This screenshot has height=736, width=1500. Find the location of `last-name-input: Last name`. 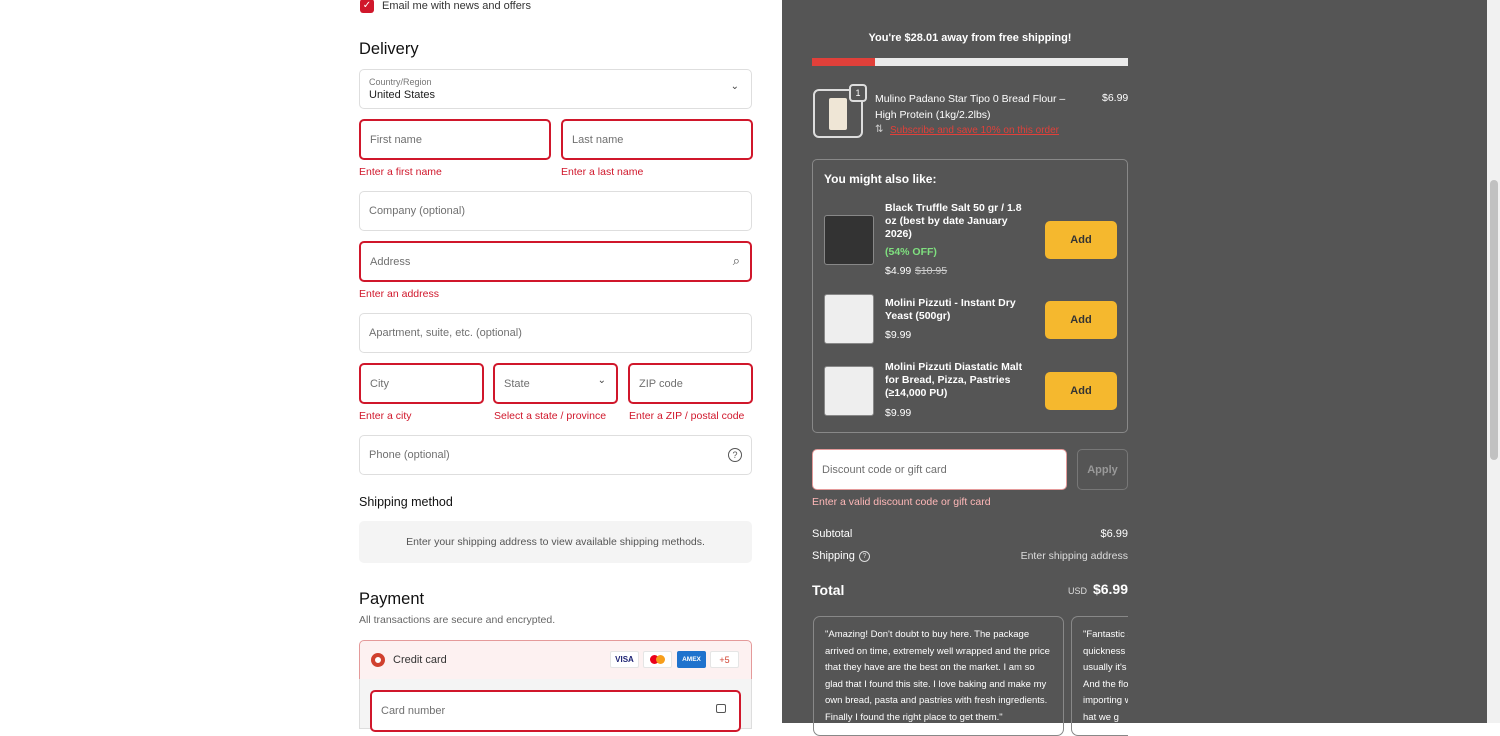

last-name-input: Last name is located at coordinates (657, 139).